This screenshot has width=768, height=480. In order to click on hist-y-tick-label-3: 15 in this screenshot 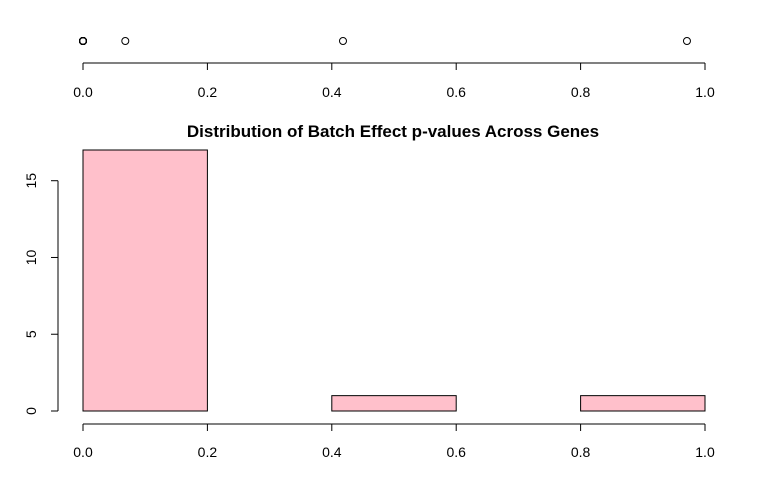, I will do `click(31, 181)`.